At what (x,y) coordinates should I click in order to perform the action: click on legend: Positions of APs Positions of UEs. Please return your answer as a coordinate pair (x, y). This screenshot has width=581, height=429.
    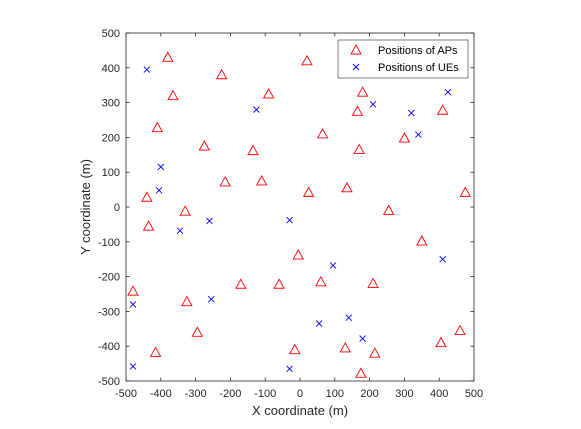
    Looking at the image, I should click on (403, 59).